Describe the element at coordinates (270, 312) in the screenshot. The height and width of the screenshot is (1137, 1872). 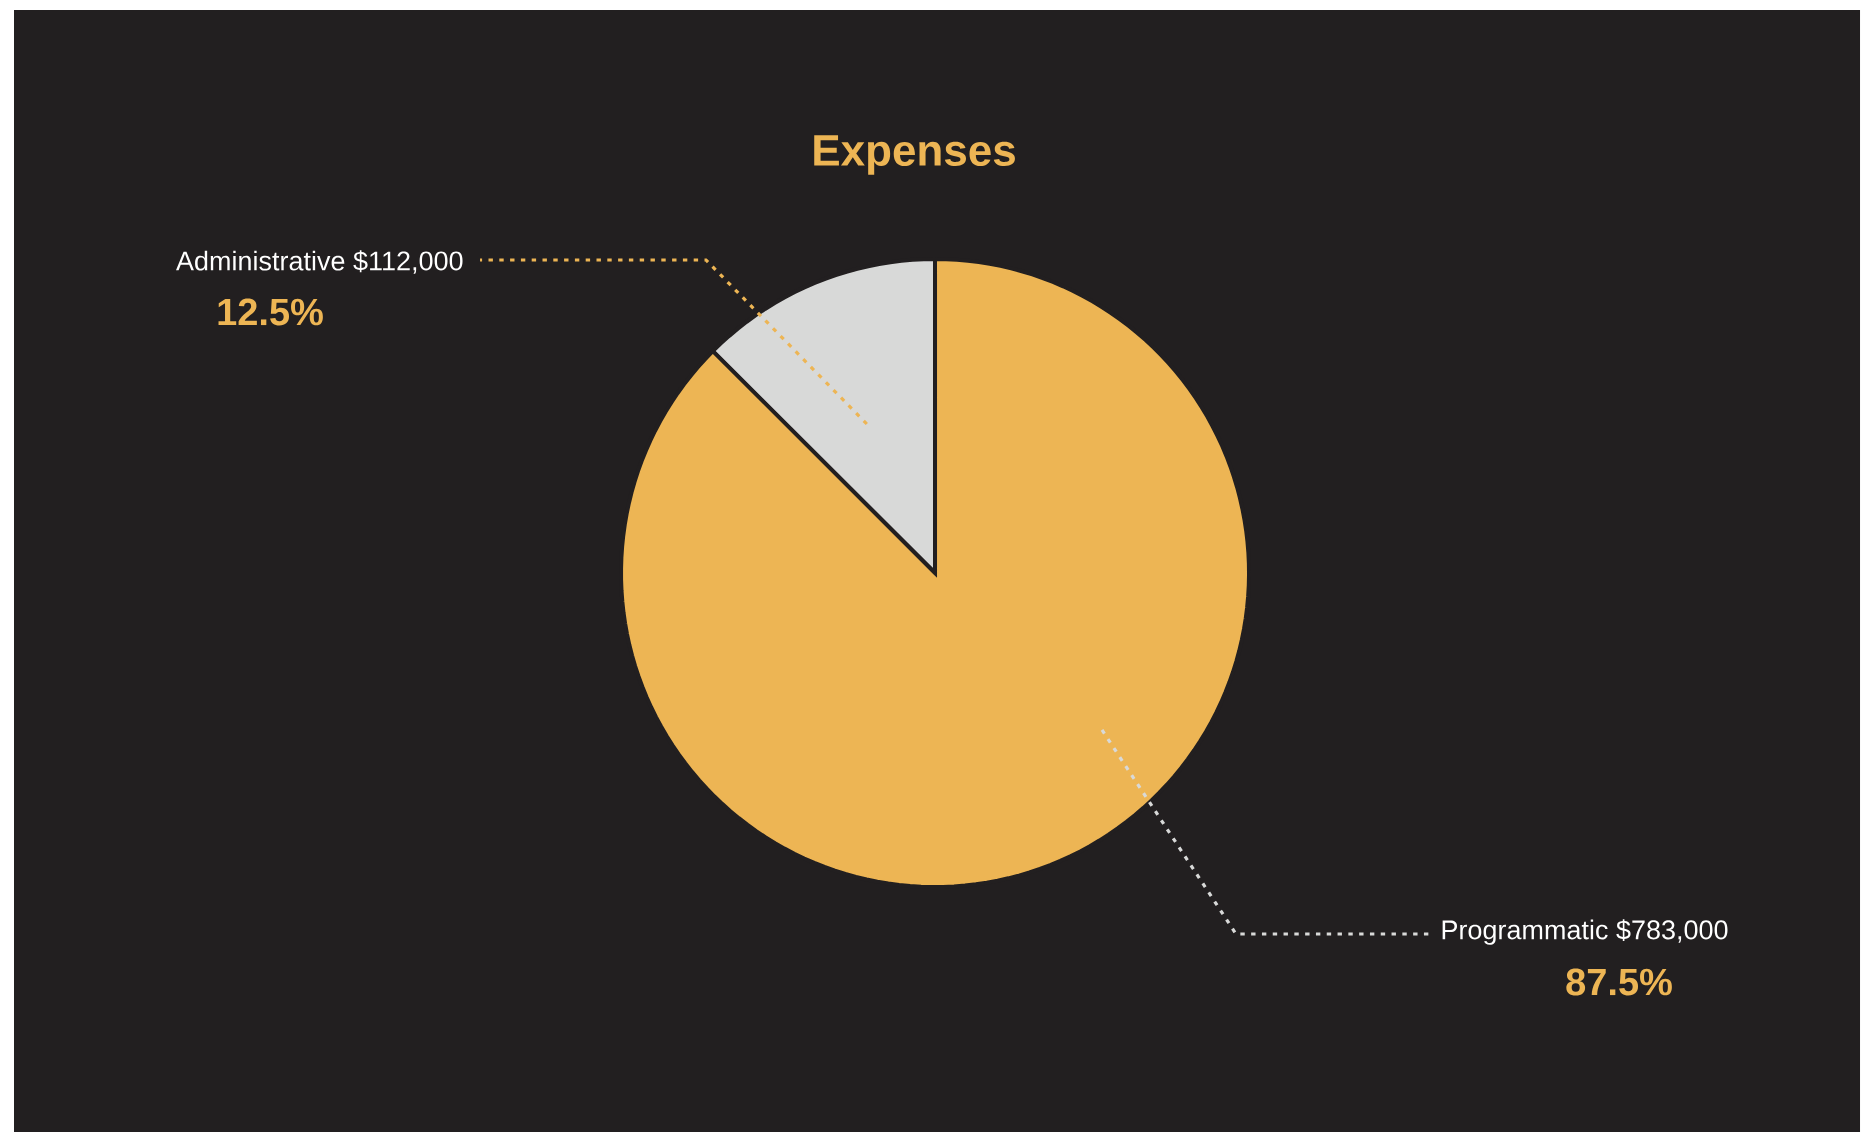
I see `text: 12.5%` at that location.